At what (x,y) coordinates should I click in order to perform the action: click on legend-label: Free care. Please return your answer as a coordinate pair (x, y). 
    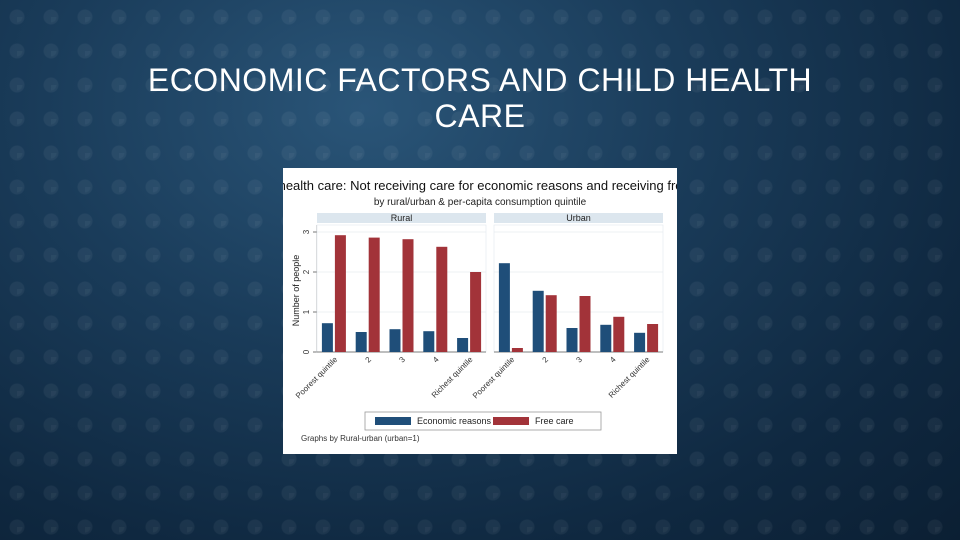
    Looking at the image, I should click on (554, 421).